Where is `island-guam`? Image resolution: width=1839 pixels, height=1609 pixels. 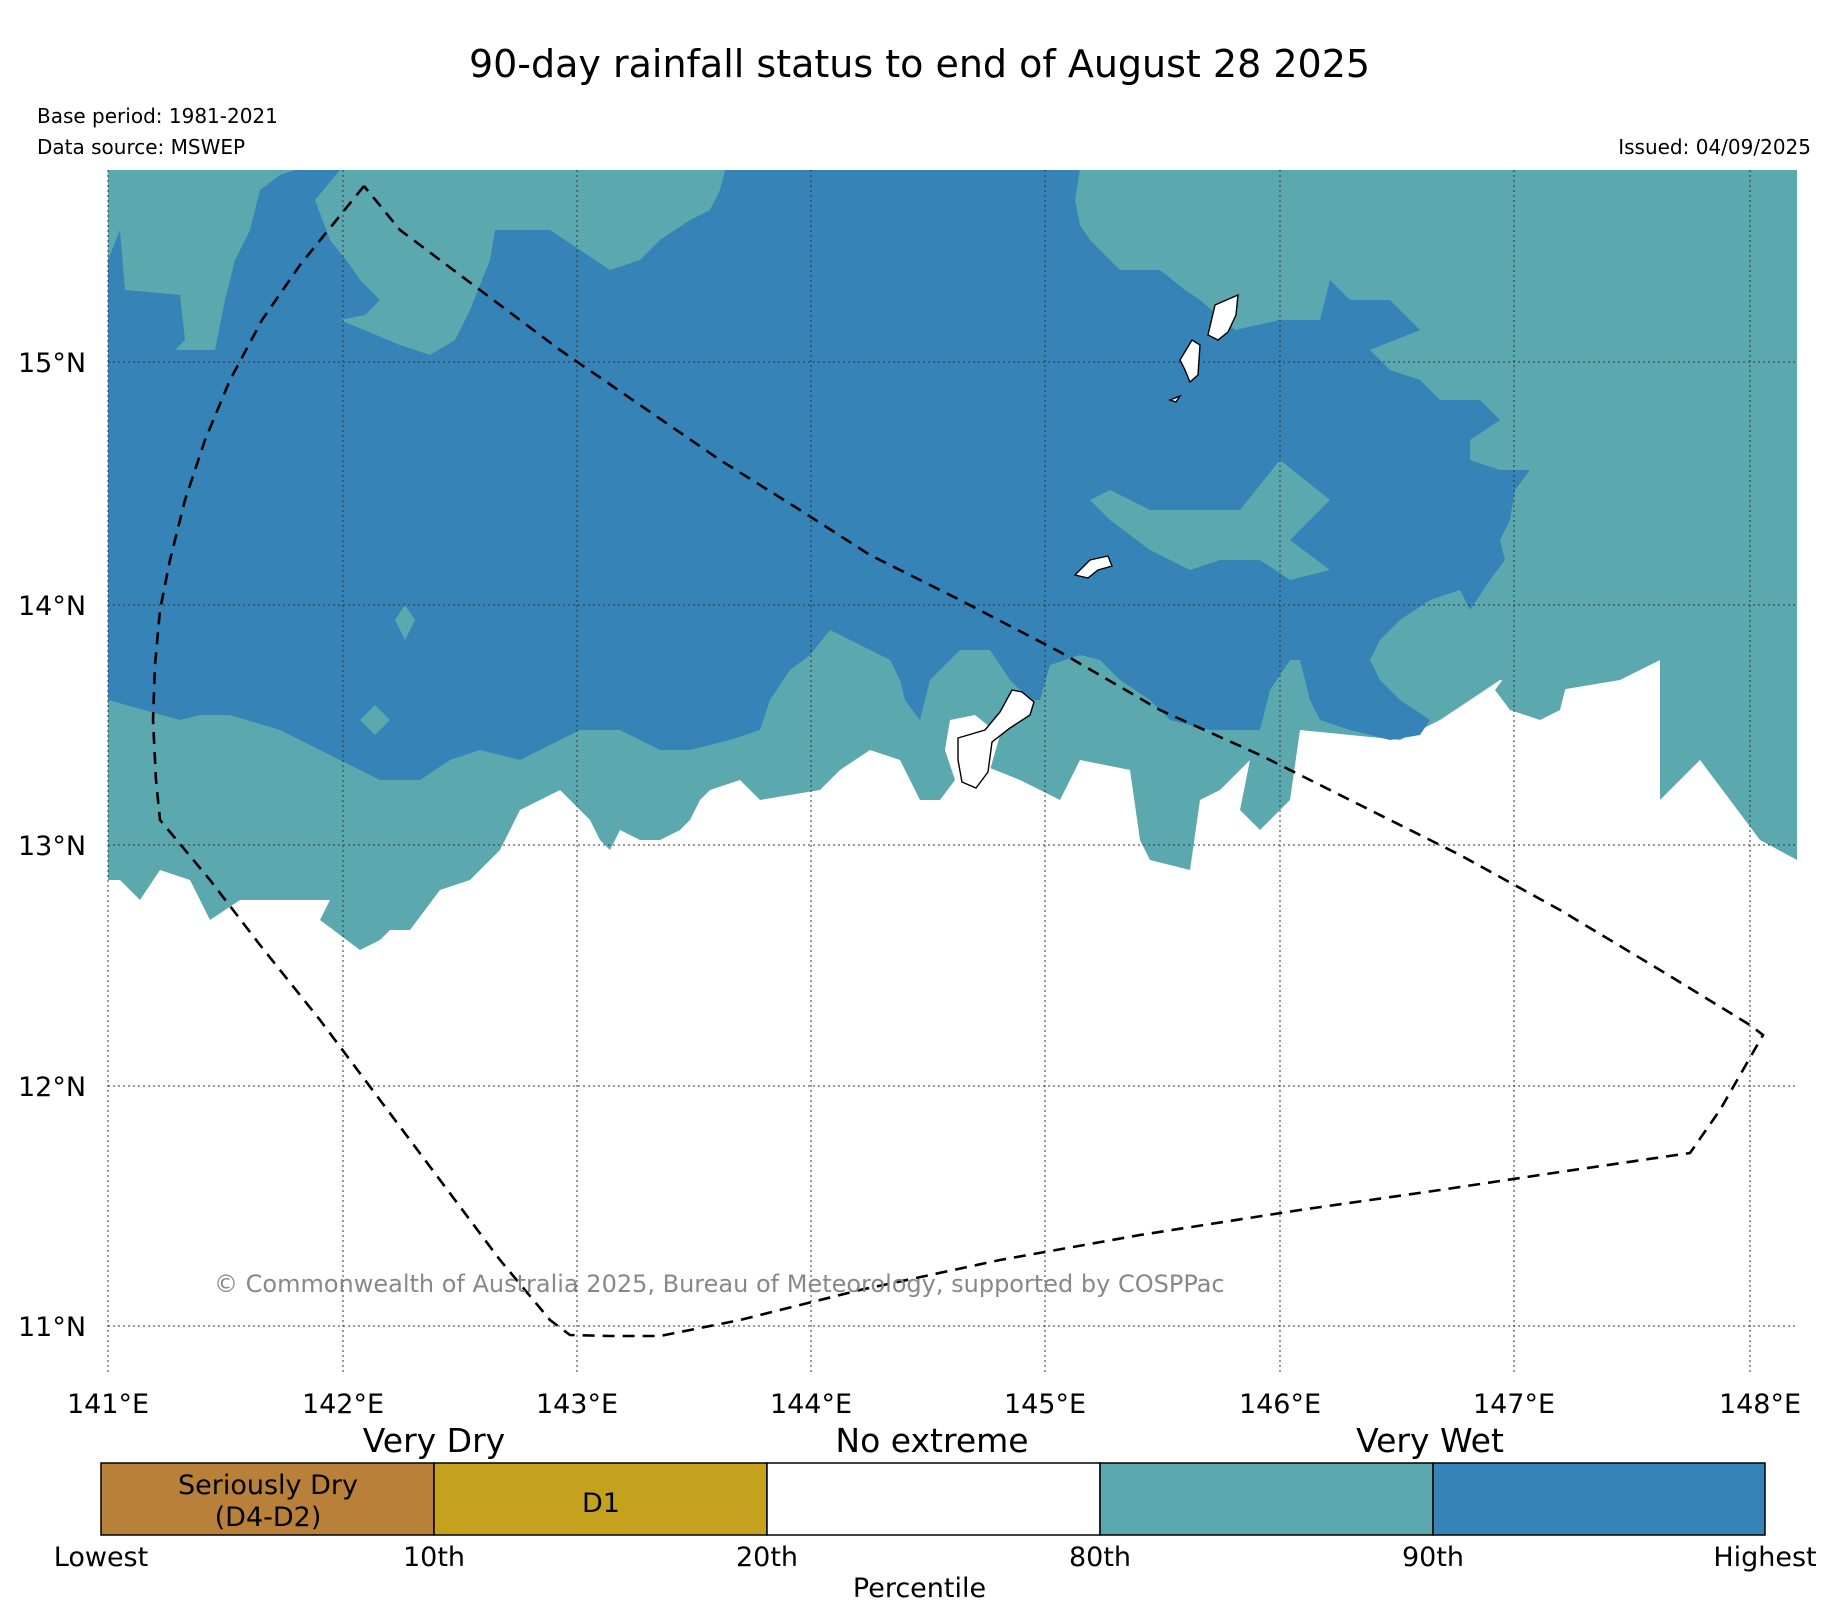 island-guam is located at coordinates (996, 739).